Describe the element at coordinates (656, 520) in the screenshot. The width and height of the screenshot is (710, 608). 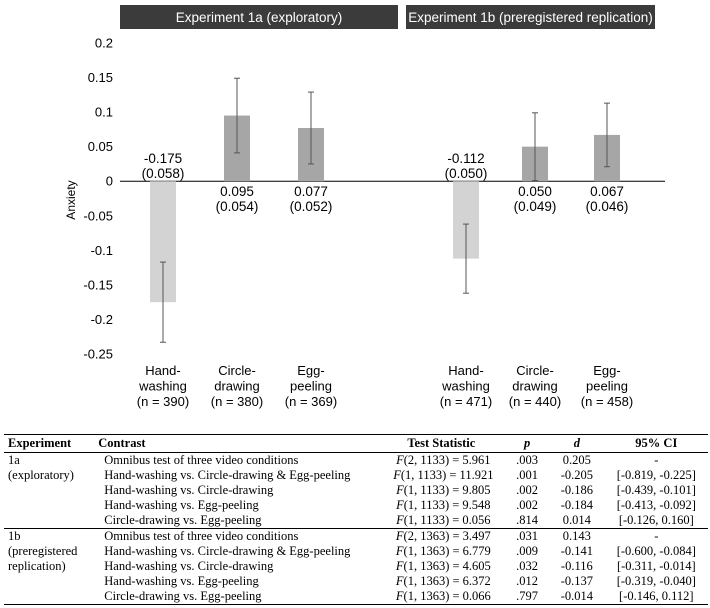
I see `ci-cell: [-0.126, 0.160]` at that location.